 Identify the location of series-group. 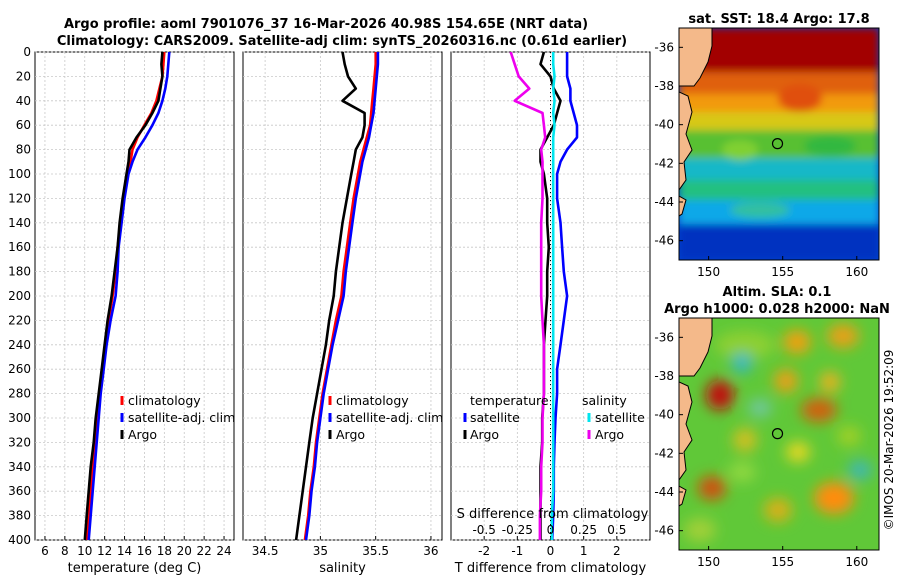
(127, 296).